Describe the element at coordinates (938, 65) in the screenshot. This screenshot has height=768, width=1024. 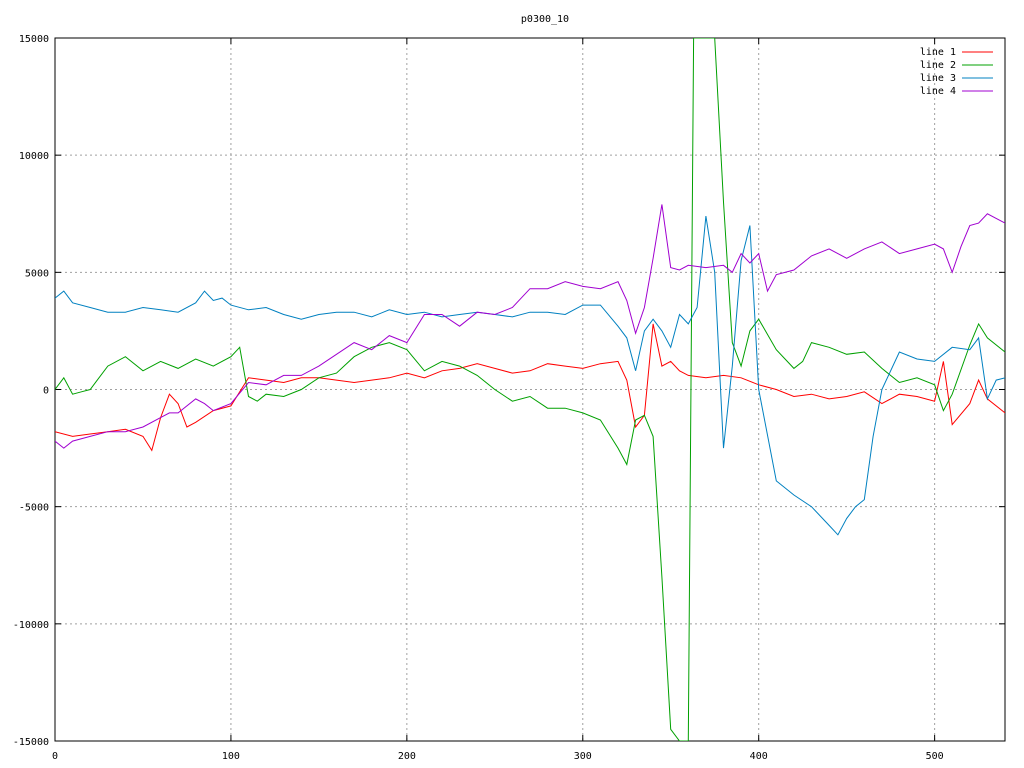
I see `legend-label-2: line 2` at that location.